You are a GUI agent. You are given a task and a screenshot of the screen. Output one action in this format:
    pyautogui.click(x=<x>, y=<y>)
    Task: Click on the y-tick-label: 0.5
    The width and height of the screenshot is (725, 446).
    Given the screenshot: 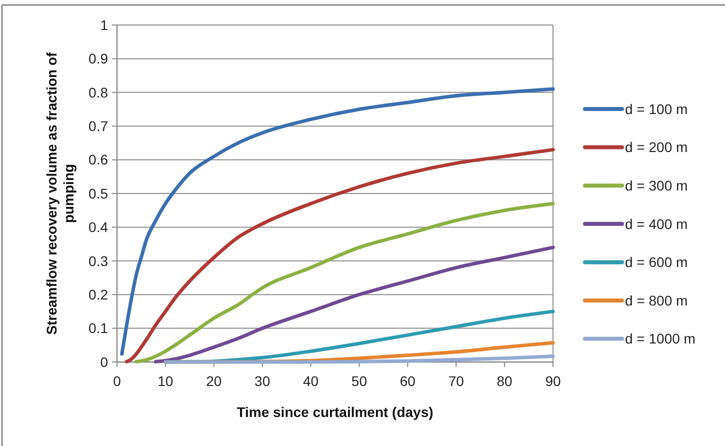 What is the action you would take?
    pyautogui.click(x=98, y=193)
    